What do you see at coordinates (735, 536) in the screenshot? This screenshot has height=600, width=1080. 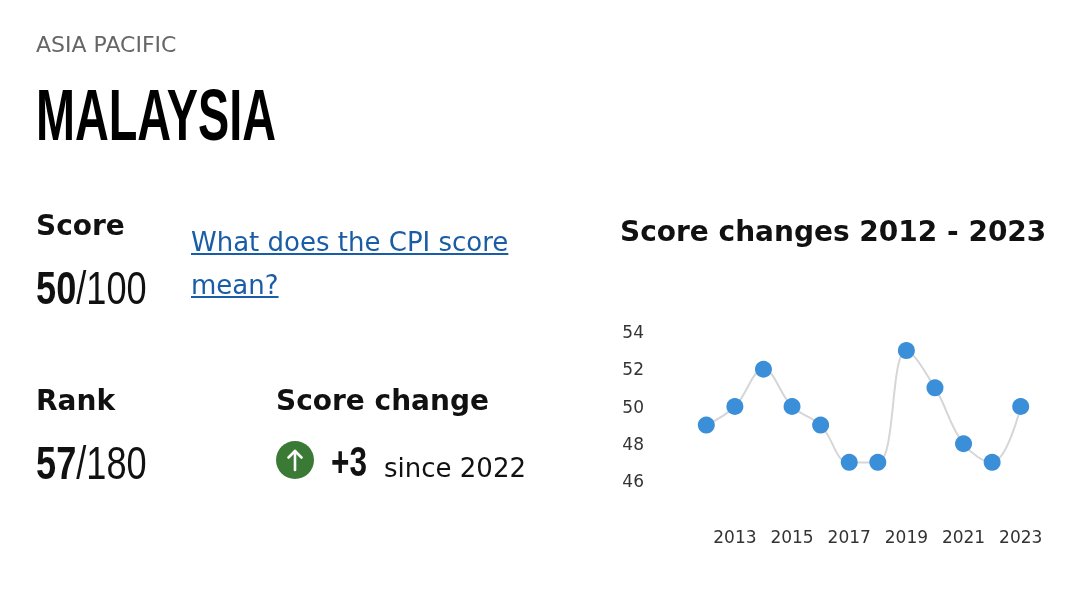 I see `x-tick-label: 2013` at bounding box center [735, 536].